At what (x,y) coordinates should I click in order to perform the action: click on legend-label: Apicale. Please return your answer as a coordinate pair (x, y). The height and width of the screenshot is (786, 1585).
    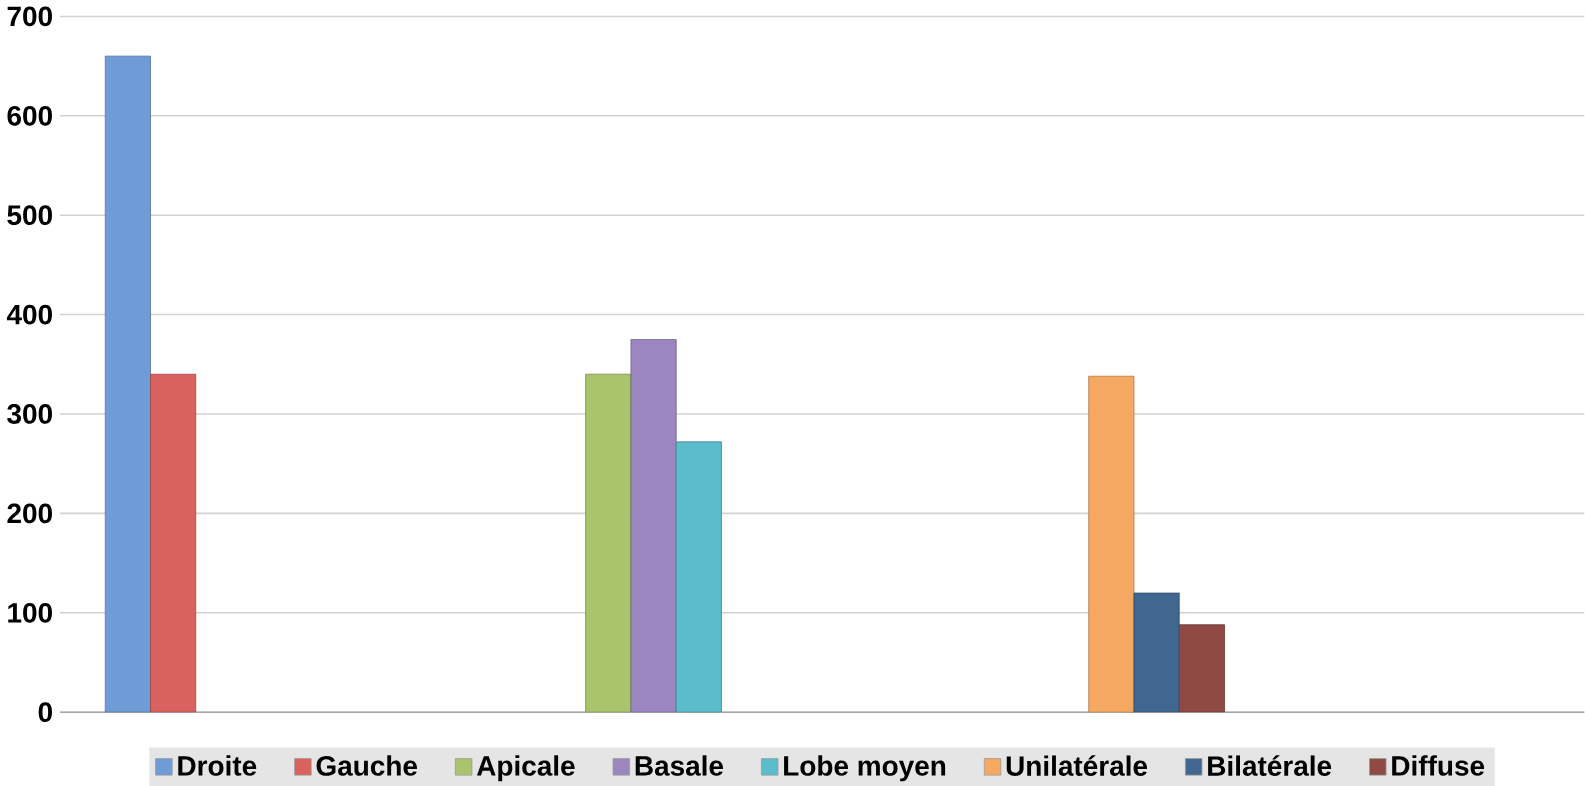
    Looking at the image, I should click on (525, 768).